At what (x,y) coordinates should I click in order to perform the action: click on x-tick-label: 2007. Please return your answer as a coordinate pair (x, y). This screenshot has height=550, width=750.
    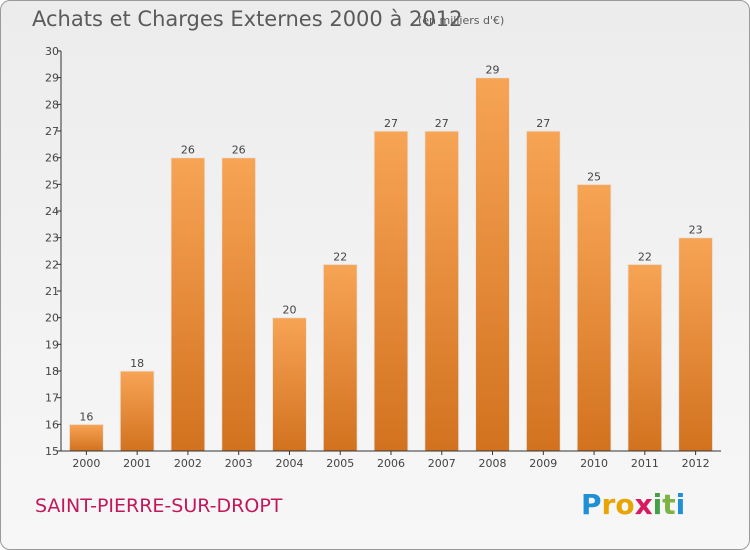
    Looking at the image, I should click on (442, 463).